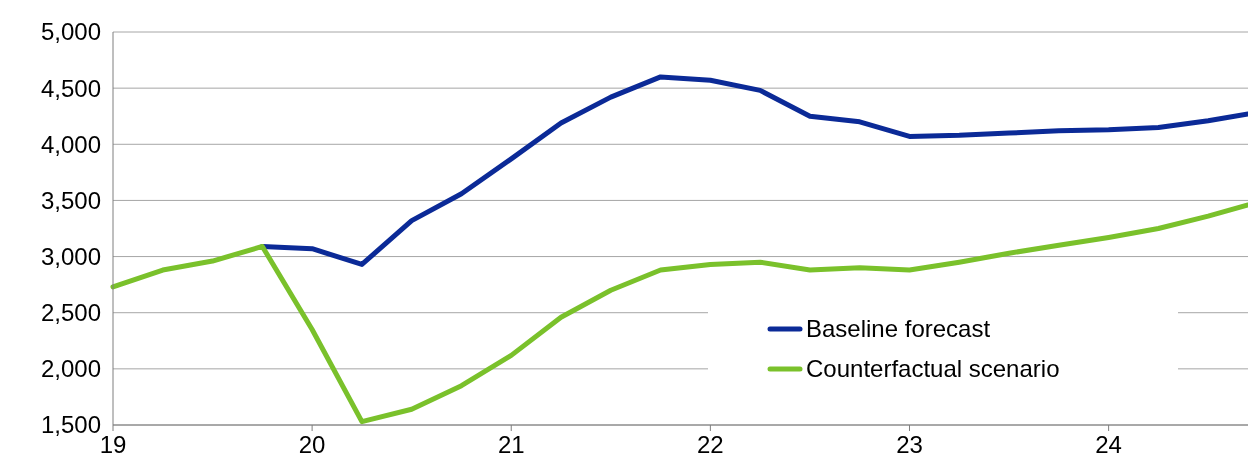 The image size is (1248, 469). What do you see at coordinates (933, 369) in the screenshot?
I see `legend-label: Counterfactual scenario` at bounding box center [933, 369].